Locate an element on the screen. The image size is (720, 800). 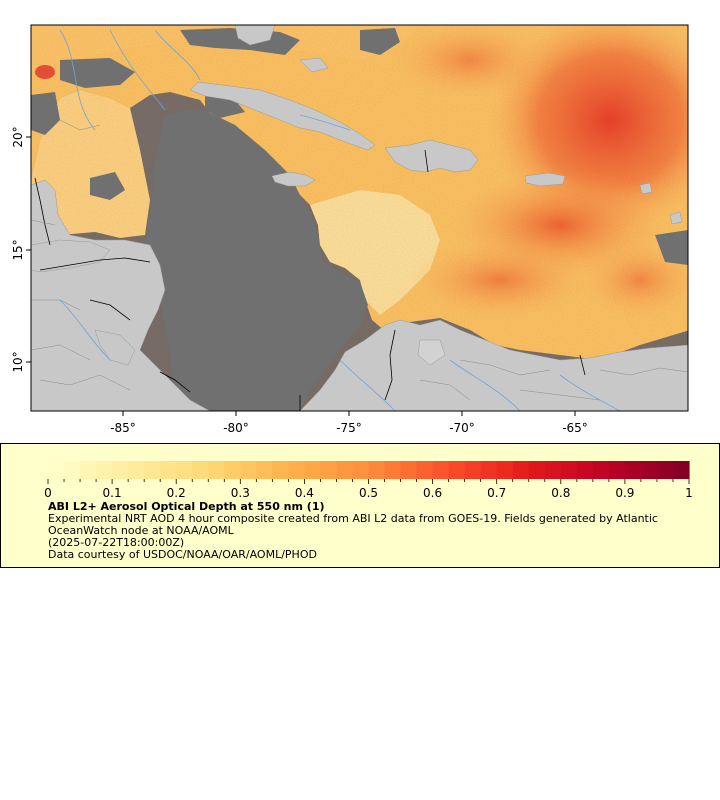
lon-tick-label: -75° is located at coordinates (349, 428).